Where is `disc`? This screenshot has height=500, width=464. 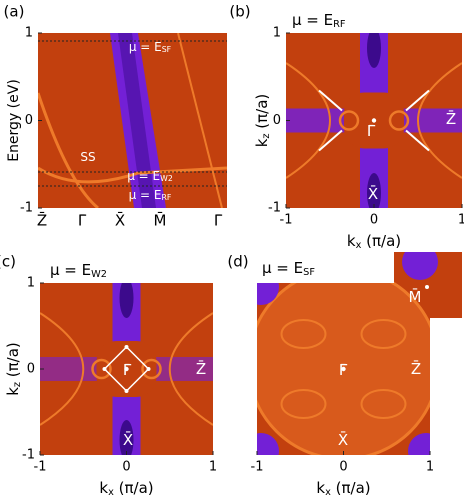
disc is located at coordinates (348, 362).